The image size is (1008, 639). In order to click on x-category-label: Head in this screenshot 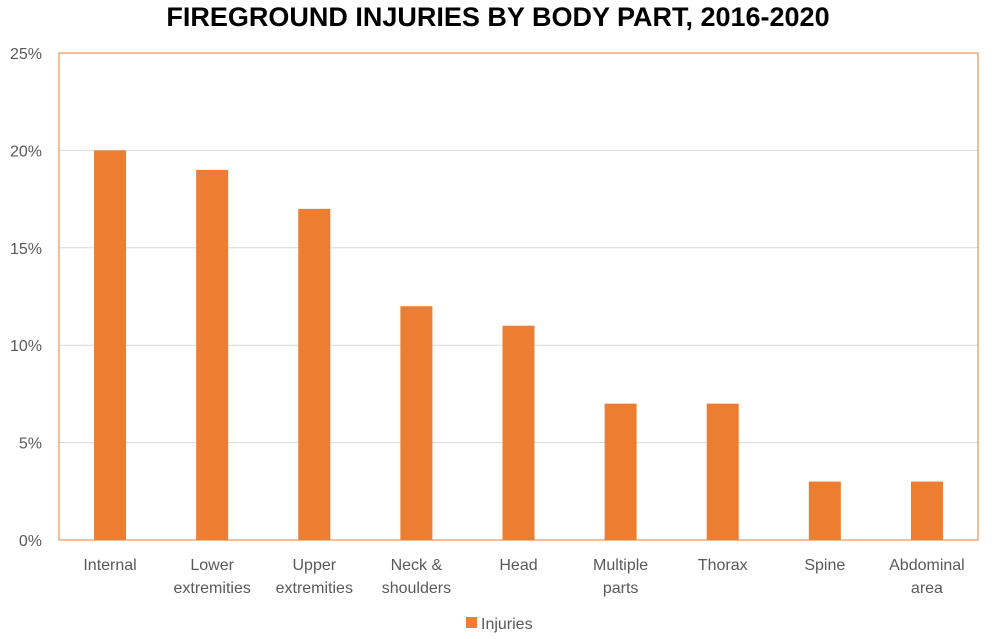, I will do `click(518, 565)`.